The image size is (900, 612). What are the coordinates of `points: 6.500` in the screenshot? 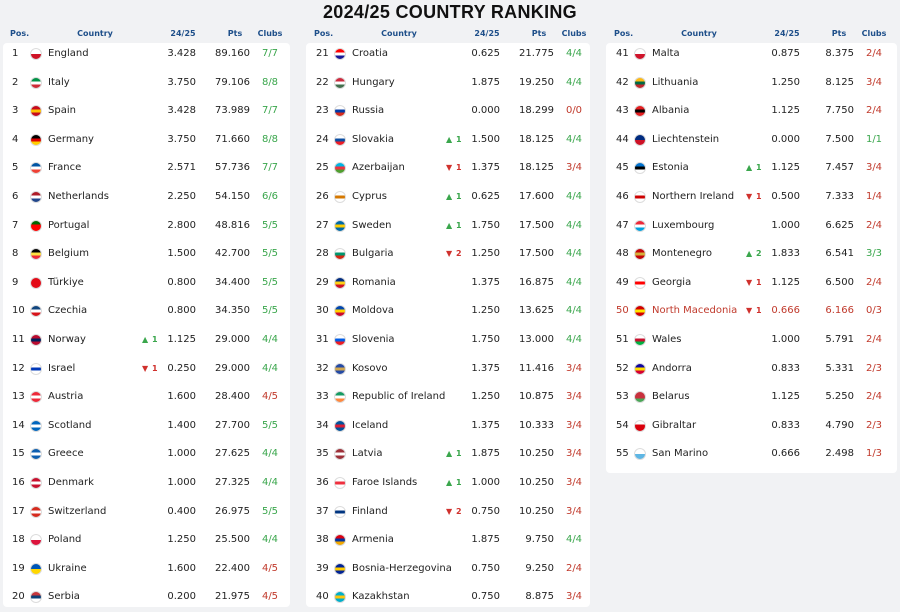 It's located at (839, 282).